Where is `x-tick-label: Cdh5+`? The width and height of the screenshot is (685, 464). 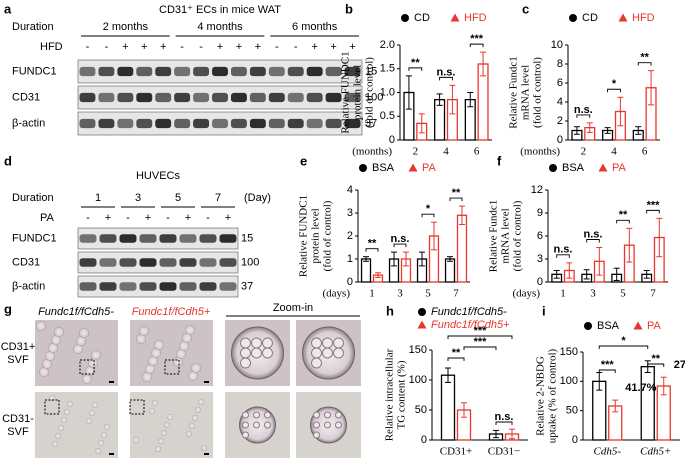
x-tick-label: Cdh5+ is located at coordinates (655, 452).